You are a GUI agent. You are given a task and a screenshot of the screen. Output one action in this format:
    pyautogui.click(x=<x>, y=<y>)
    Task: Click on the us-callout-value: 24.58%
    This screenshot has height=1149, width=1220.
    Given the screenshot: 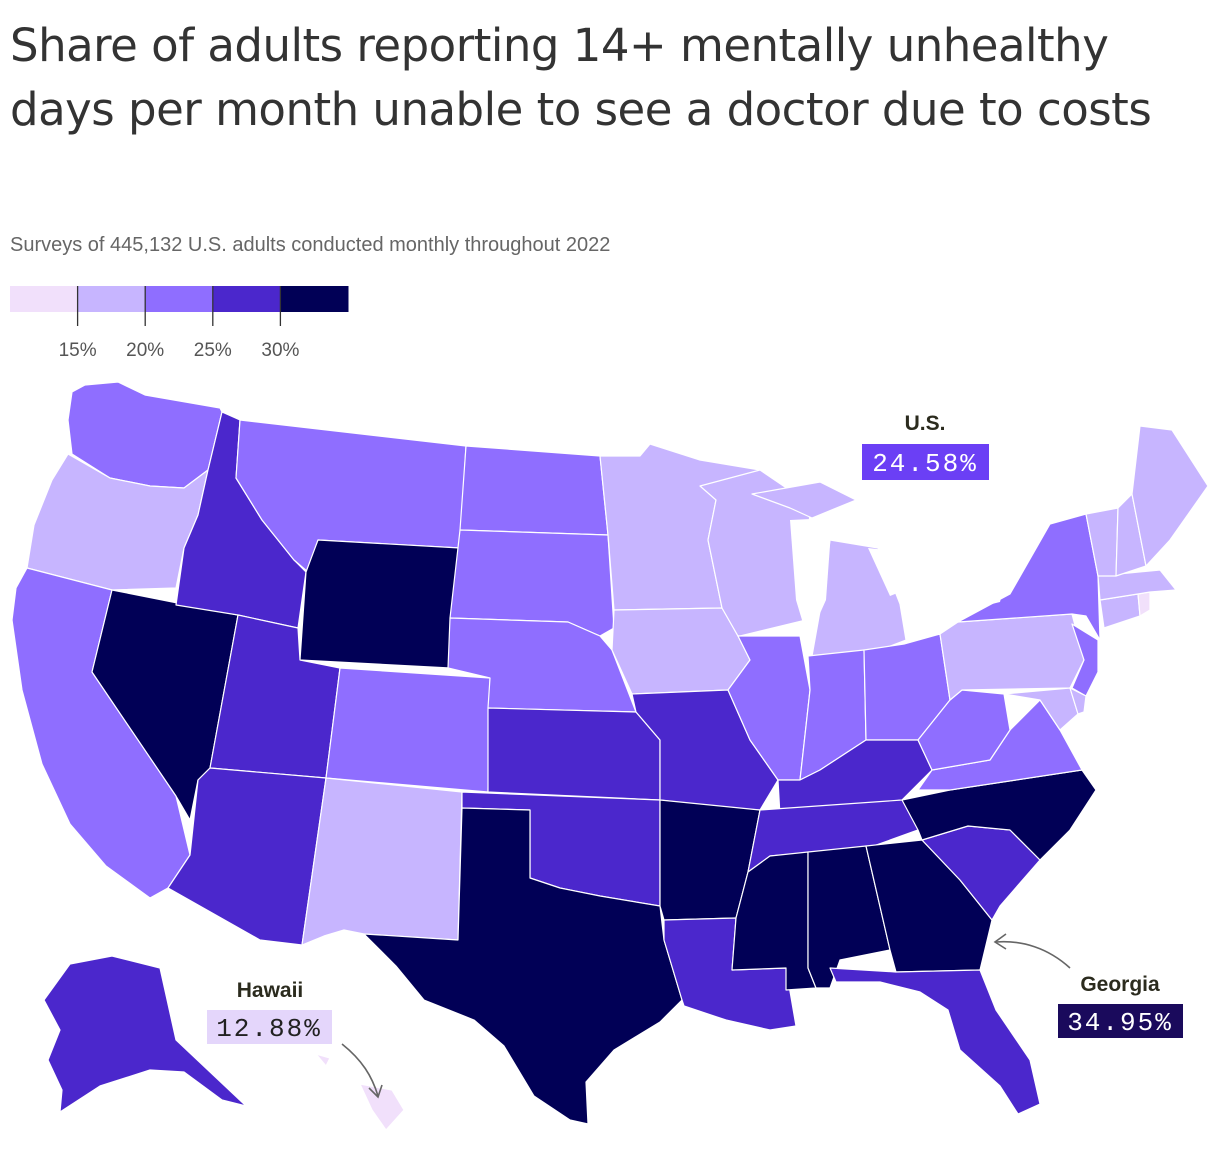 What is the action you would take?
    pyautogui.click(x=925, y=464)
    